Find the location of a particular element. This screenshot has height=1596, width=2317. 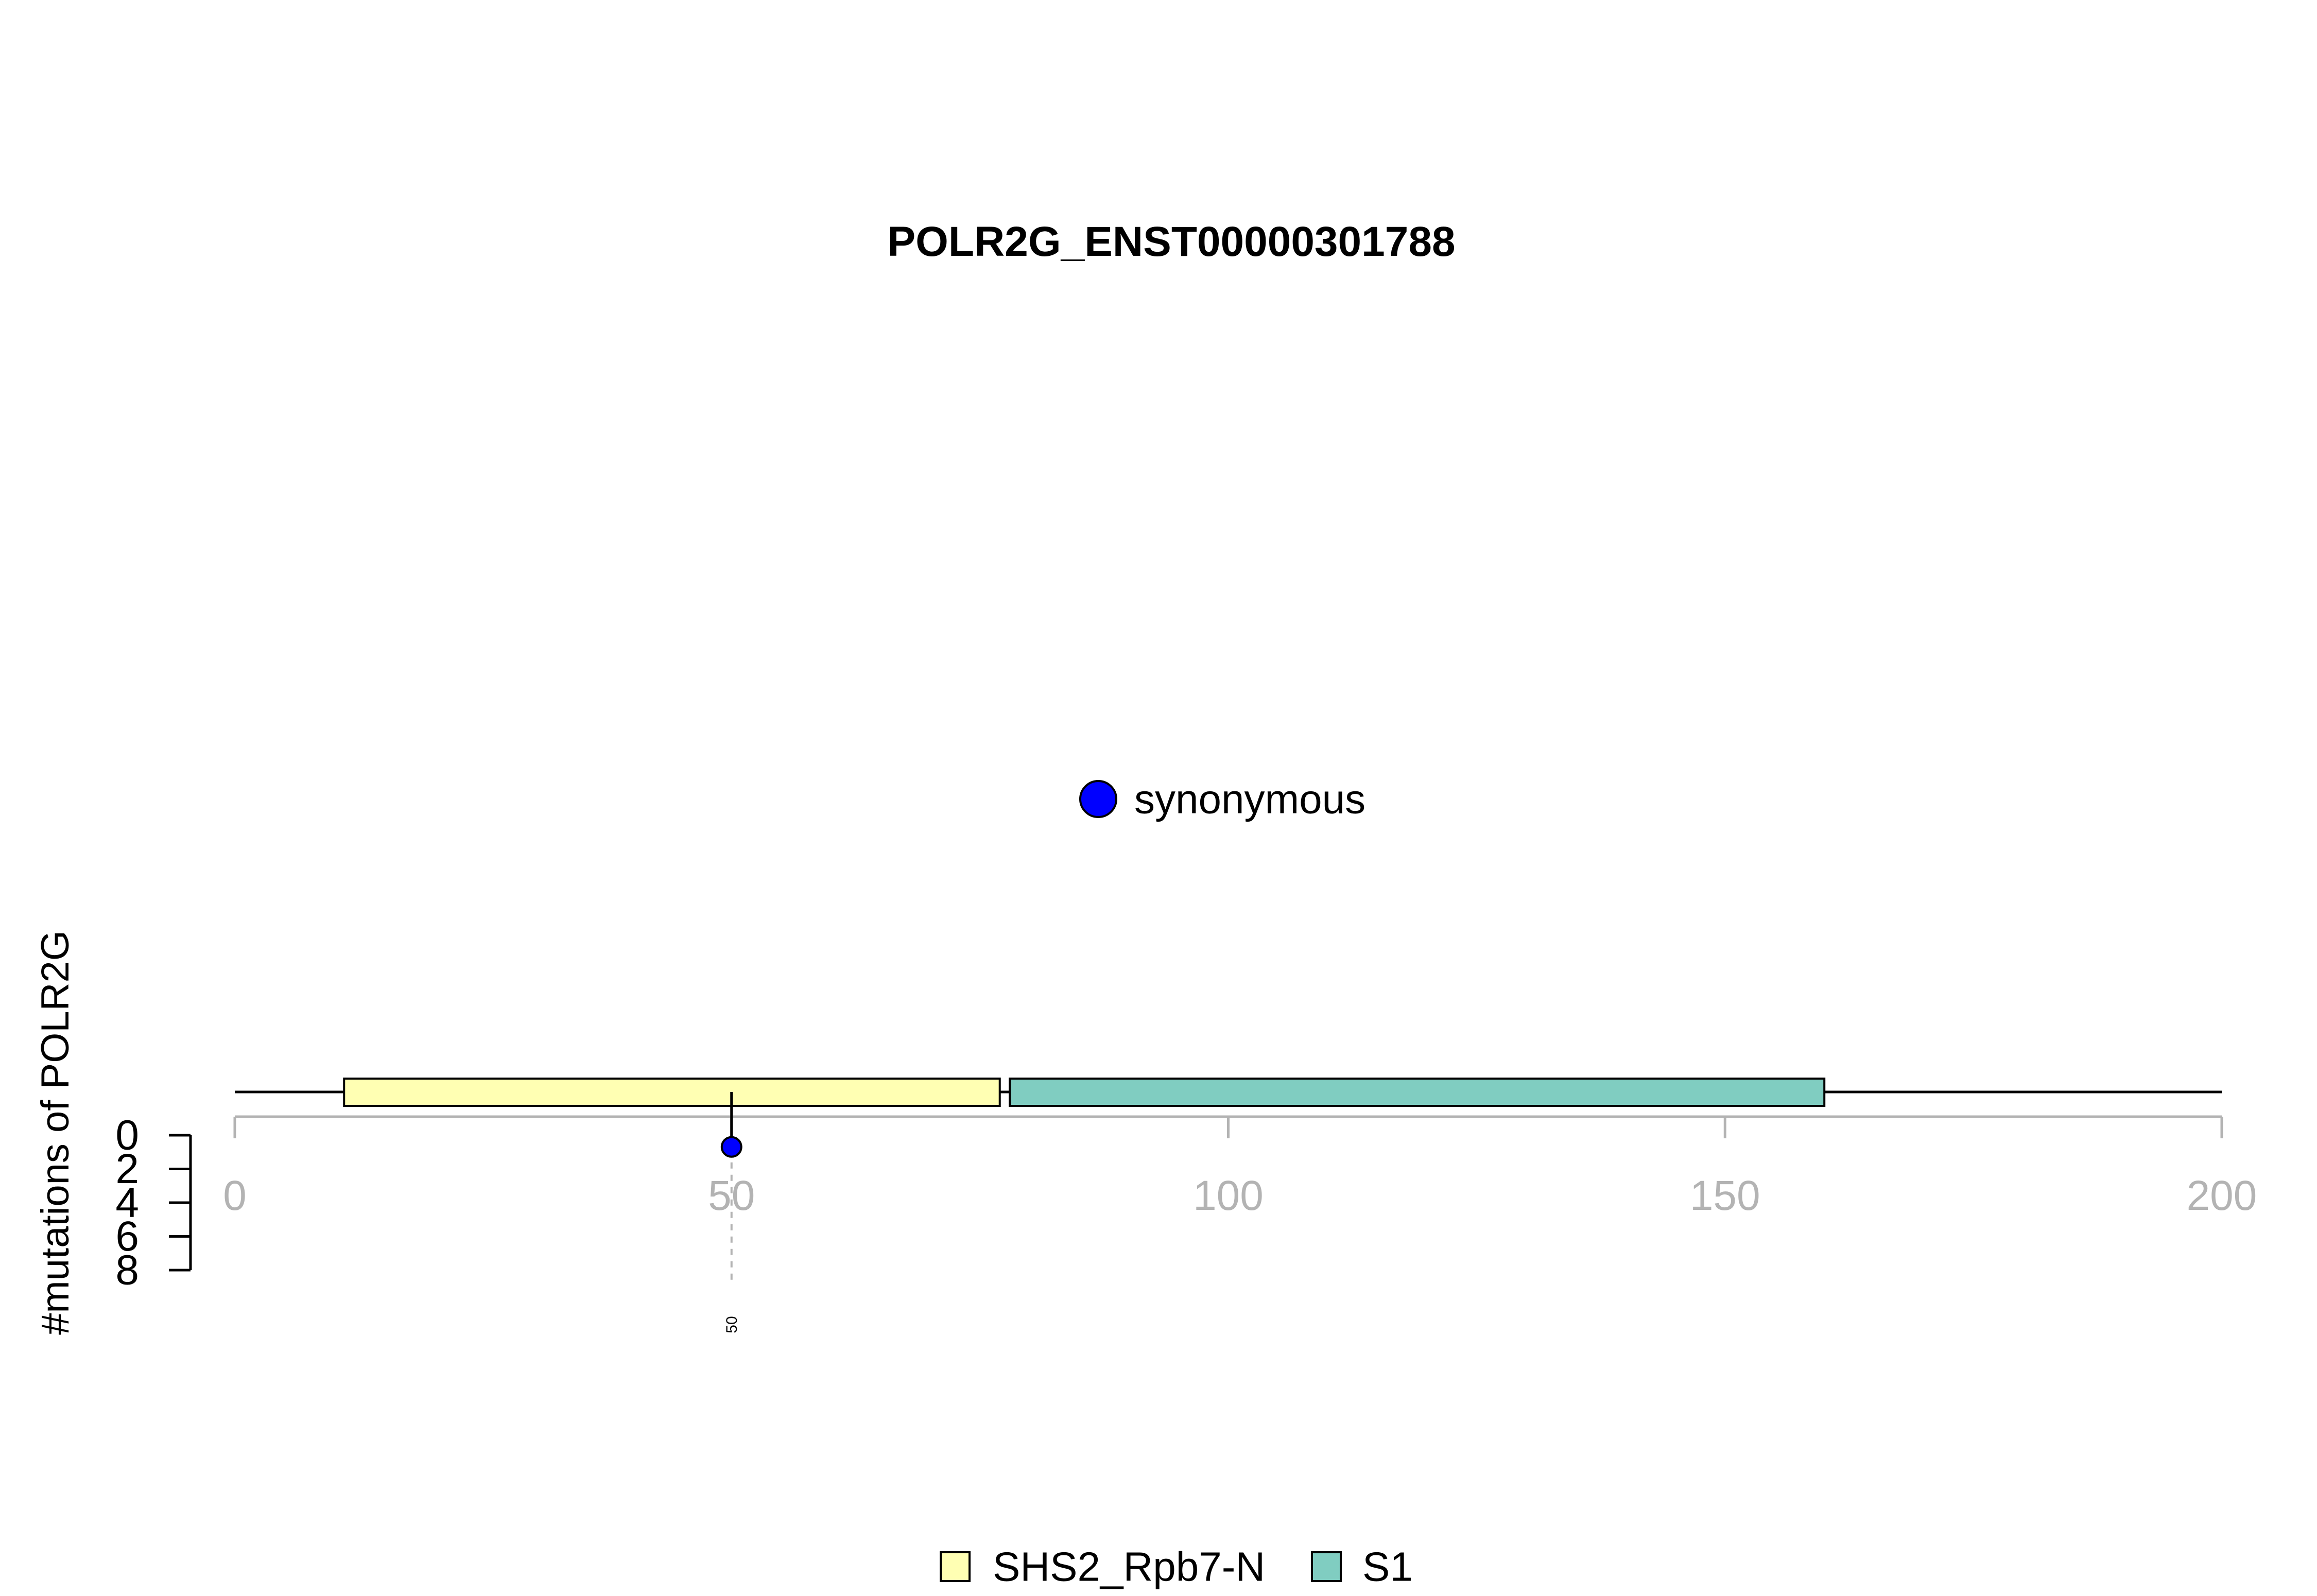

legend-label-synonymous: synonymous is located at coordinates (1249, 799).